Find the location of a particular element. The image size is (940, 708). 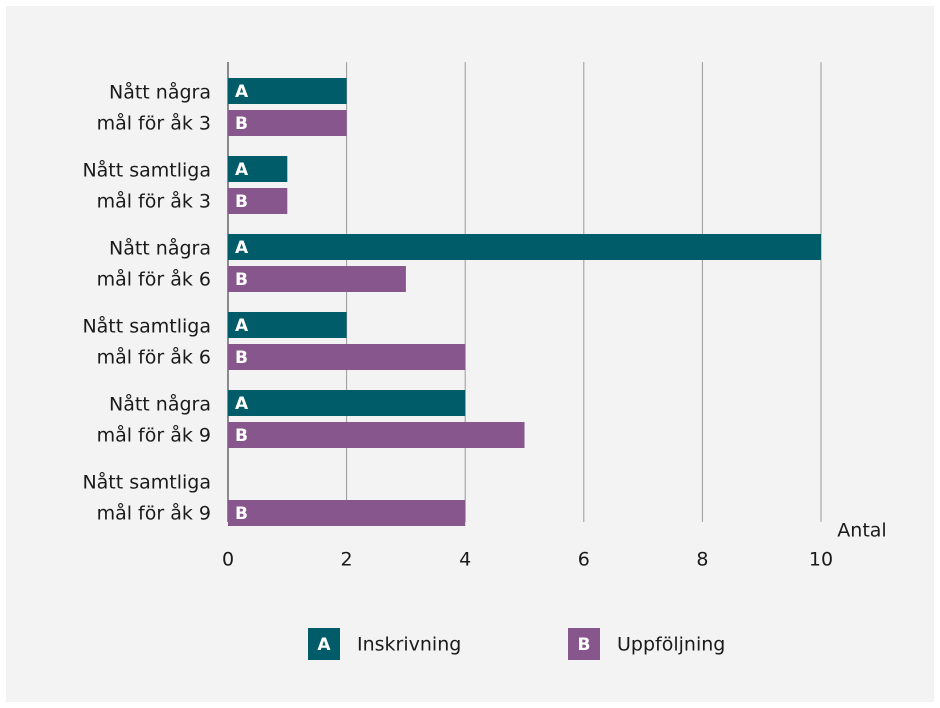

legend-label: Uppföljning is located at coordinates (671, 645).